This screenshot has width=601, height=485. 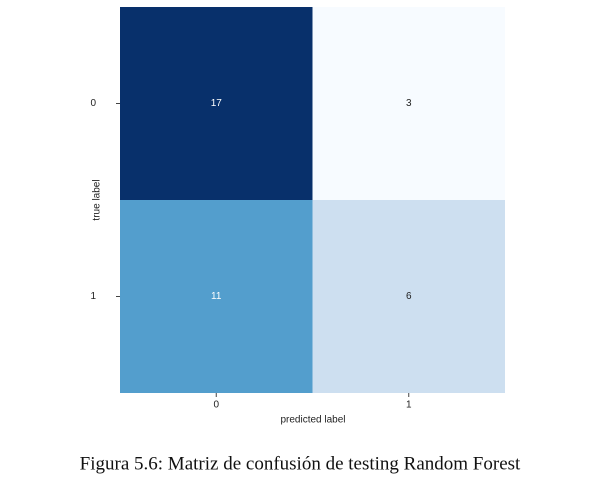 I want to click on y-tick-label: 1, so click(x=93, y=296).